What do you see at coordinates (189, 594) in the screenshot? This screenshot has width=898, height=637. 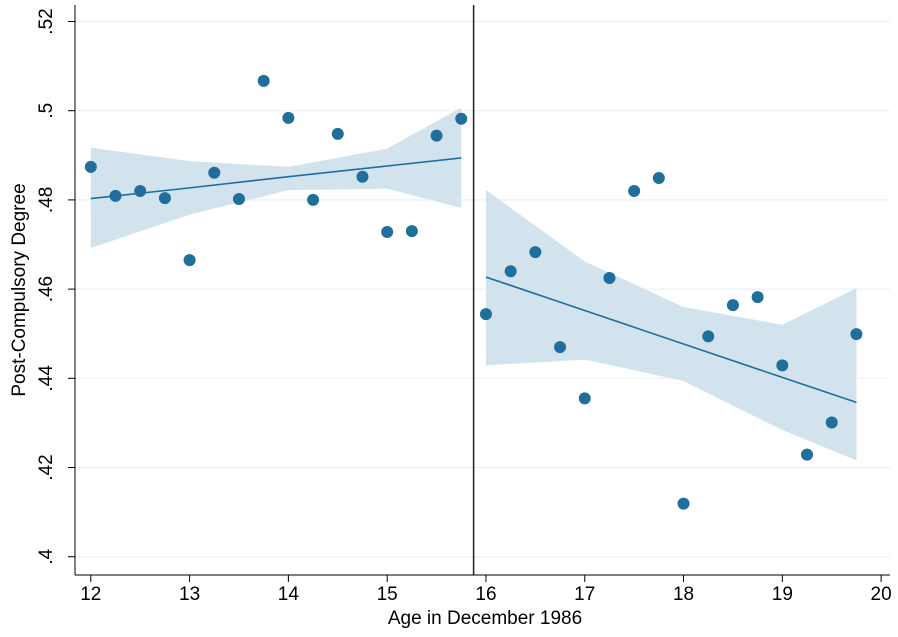 I see `x-tick-label: 13` at bounding box center [189, 594].